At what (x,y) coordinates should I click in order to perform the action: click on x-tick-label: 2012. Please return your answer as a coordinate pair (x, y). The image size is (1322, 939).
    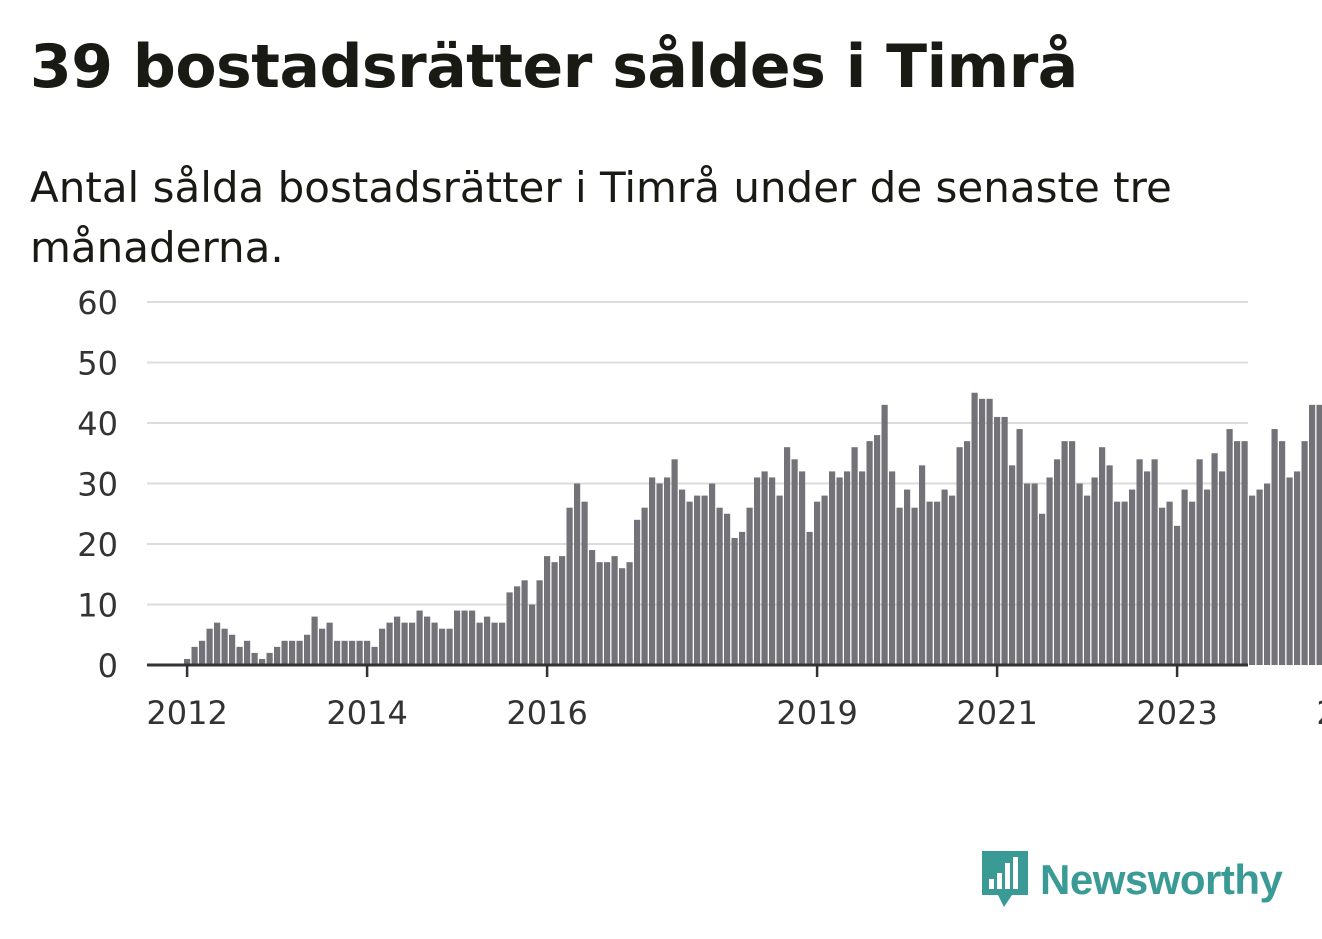
    Looking at the image, I should click on (186, 713).